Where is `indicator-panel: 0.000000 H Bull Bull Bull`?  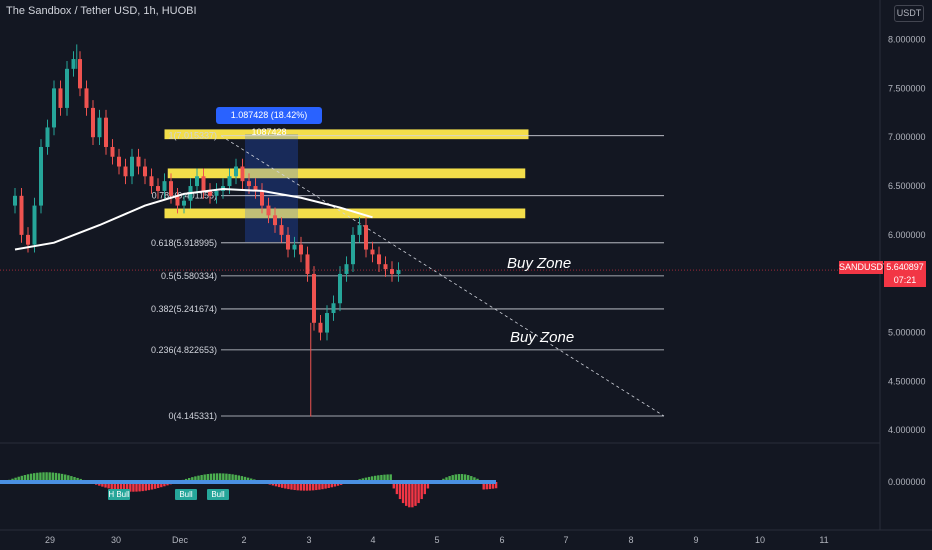 indicator-panel: 0.000000 H Bull Bull Bull is located at coordinates (463, 490).